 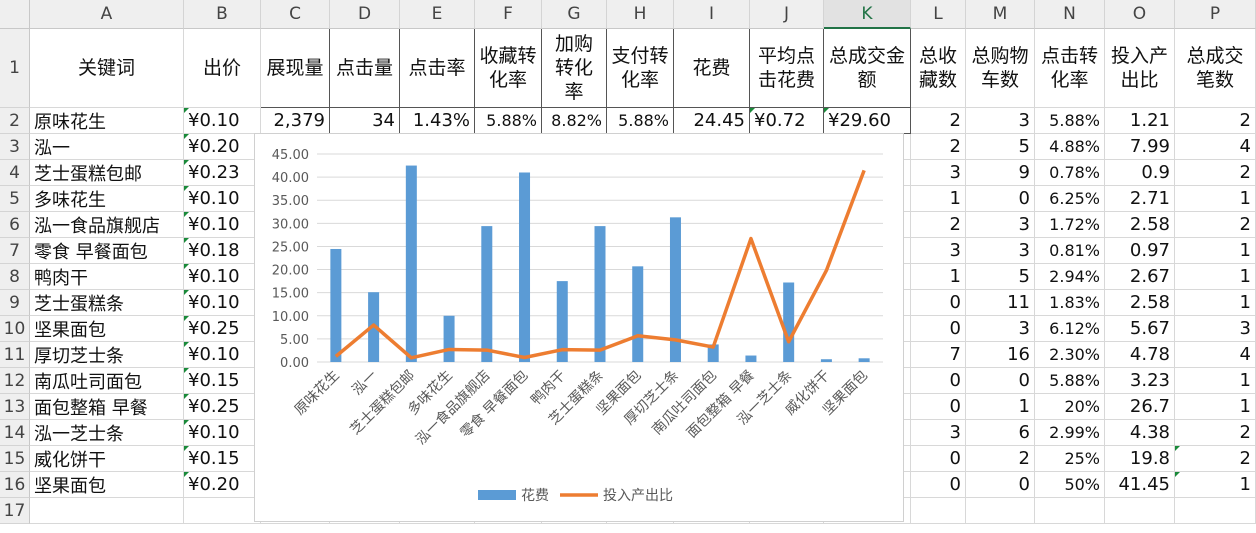 I want to click on cell: 威化饼干, so click(x=107, y=459).